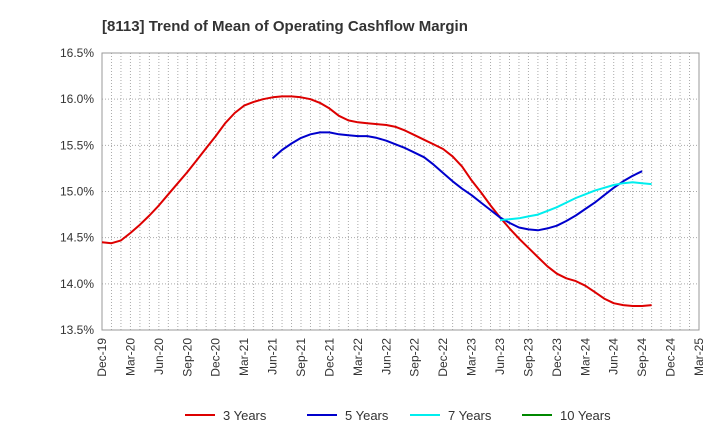 The image size is (720, 440). I want to click on legend-label: 7 Years, so click(470, 415).